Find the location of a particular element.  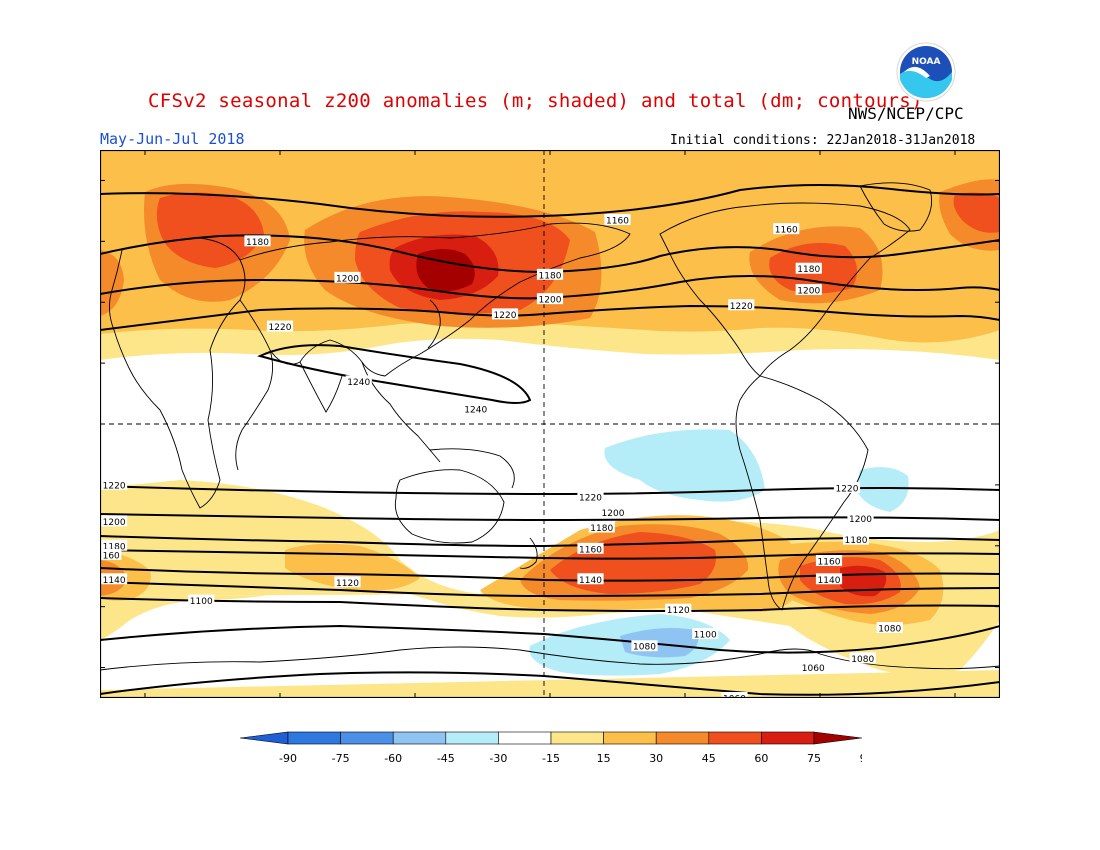

colorbar-tick-label: -90 is located at coordinates (288, 758).